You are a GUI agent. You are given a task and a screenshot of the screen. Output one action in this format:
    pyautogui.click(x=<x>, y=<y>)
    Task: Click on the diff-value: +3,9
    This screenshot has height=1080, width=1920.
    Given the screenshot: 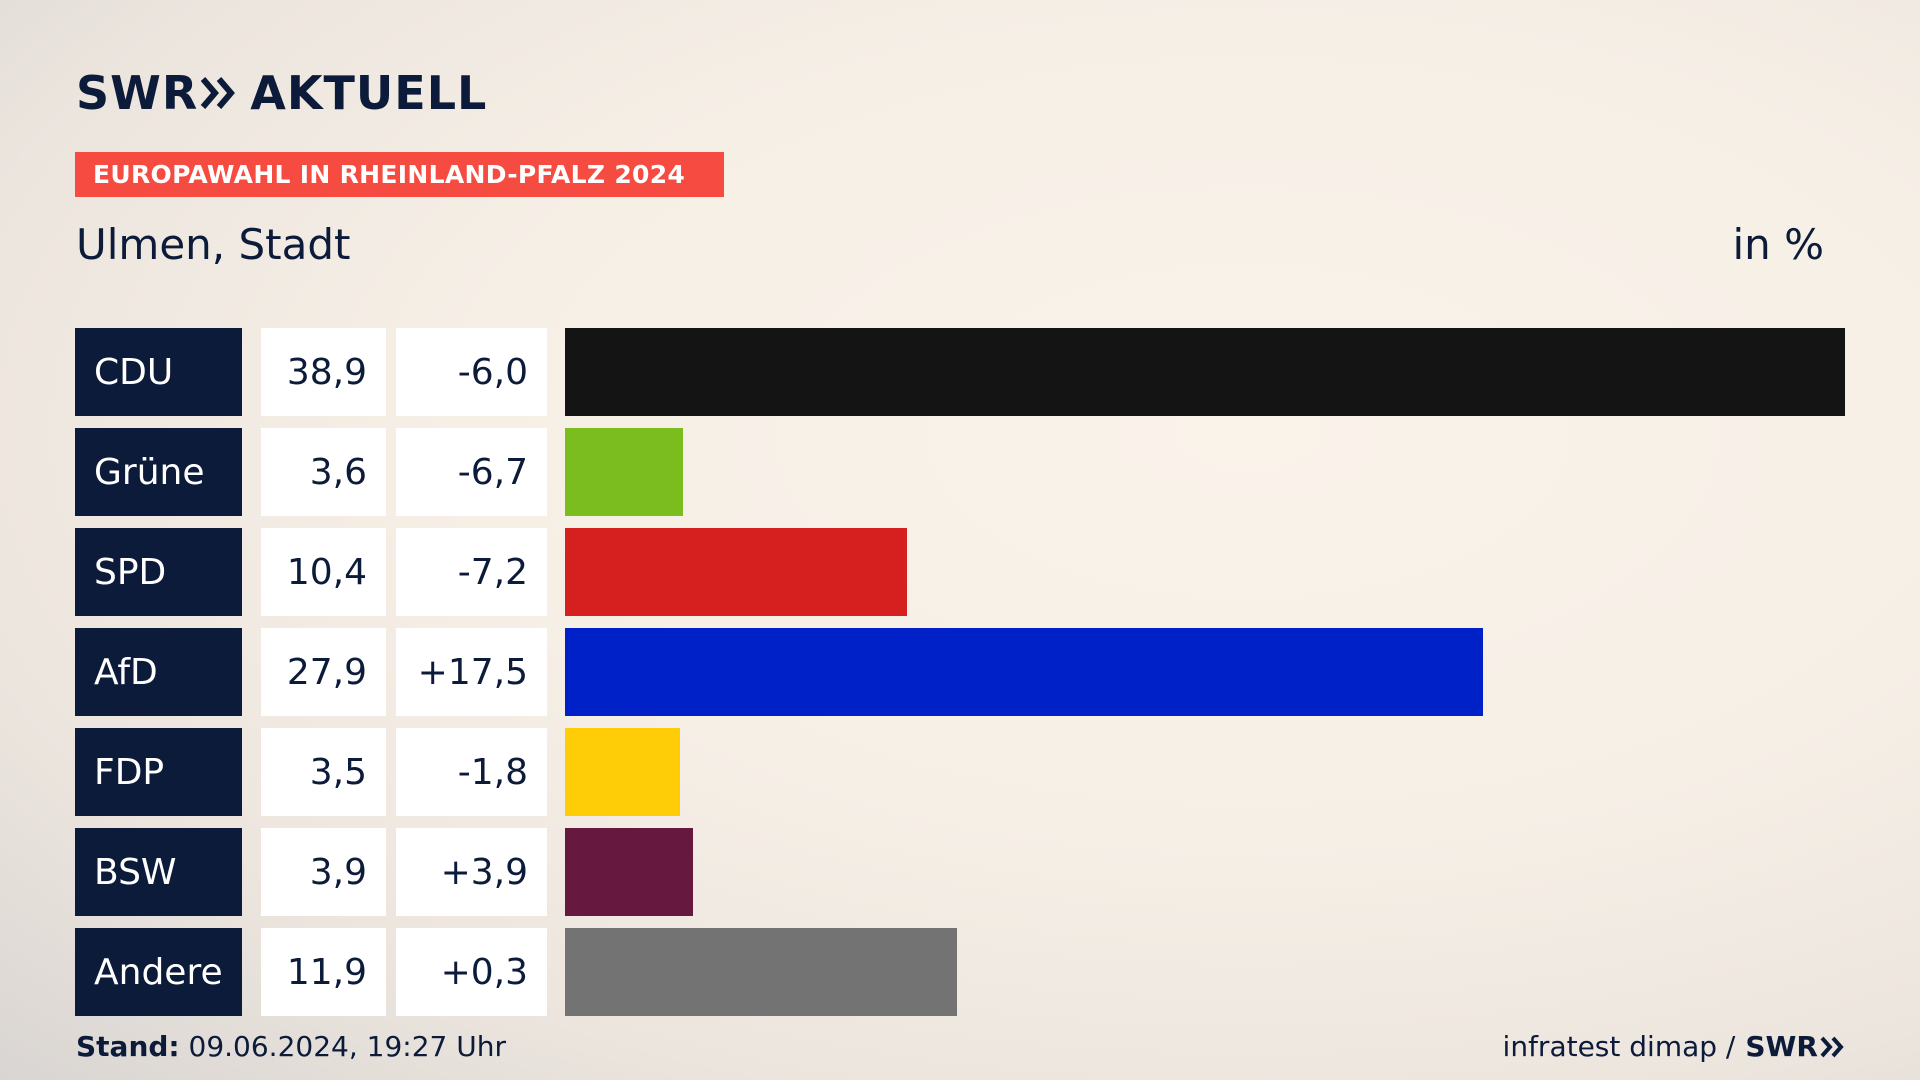 What is the action you would take?
    pyautogui.click(x=471, y=872)
    